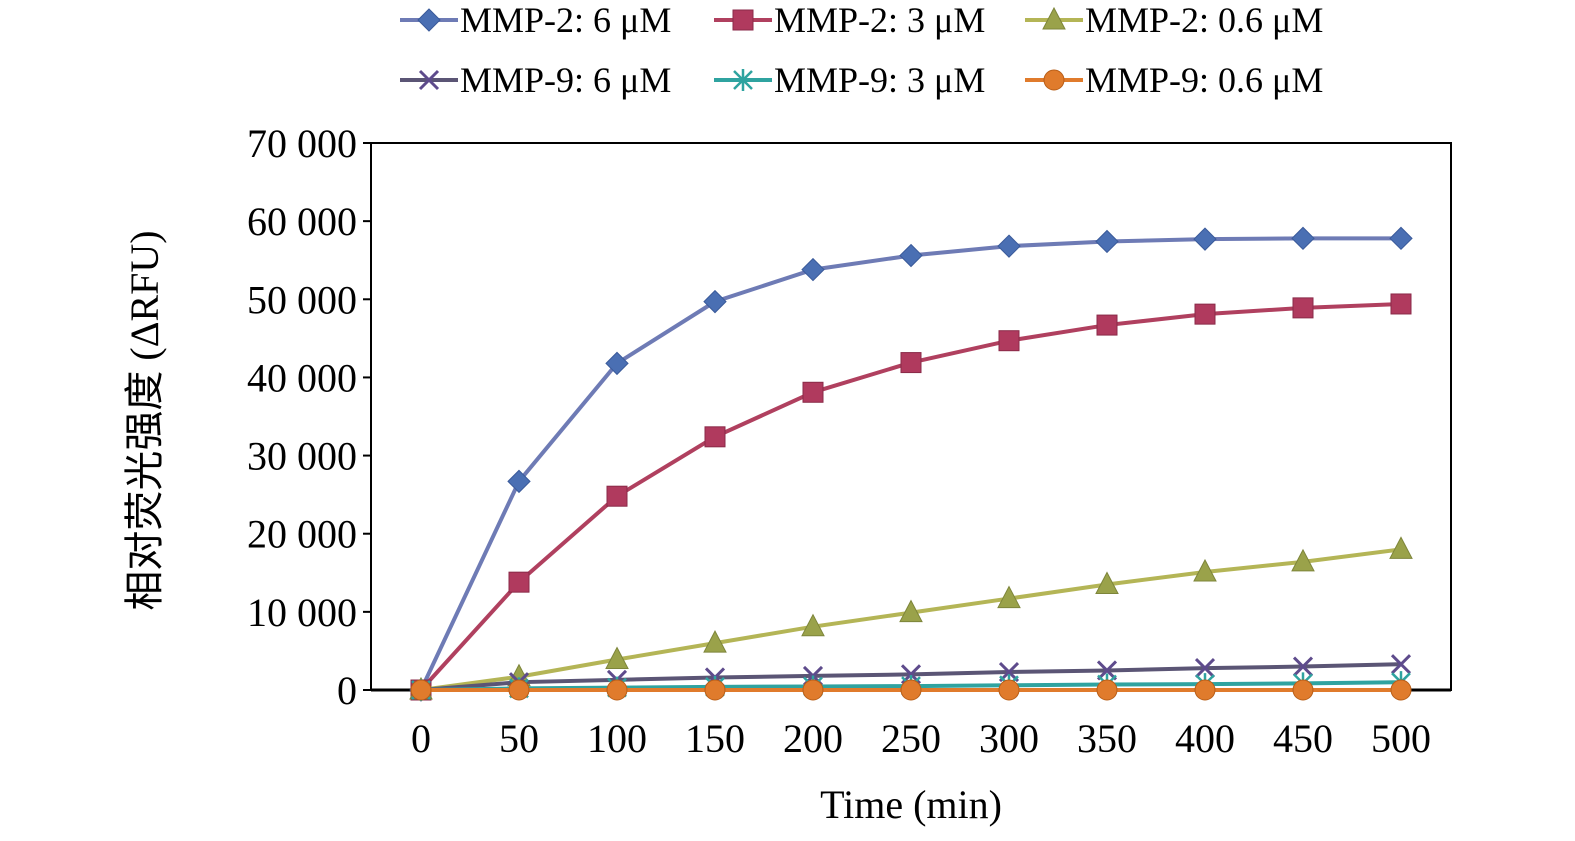 The height and width of the screenshot is (841, 1575). What do you see at coordinates (421, 738) in the screenshot?
I see `x-tick-label: 0` at bounding box center [421, 738].